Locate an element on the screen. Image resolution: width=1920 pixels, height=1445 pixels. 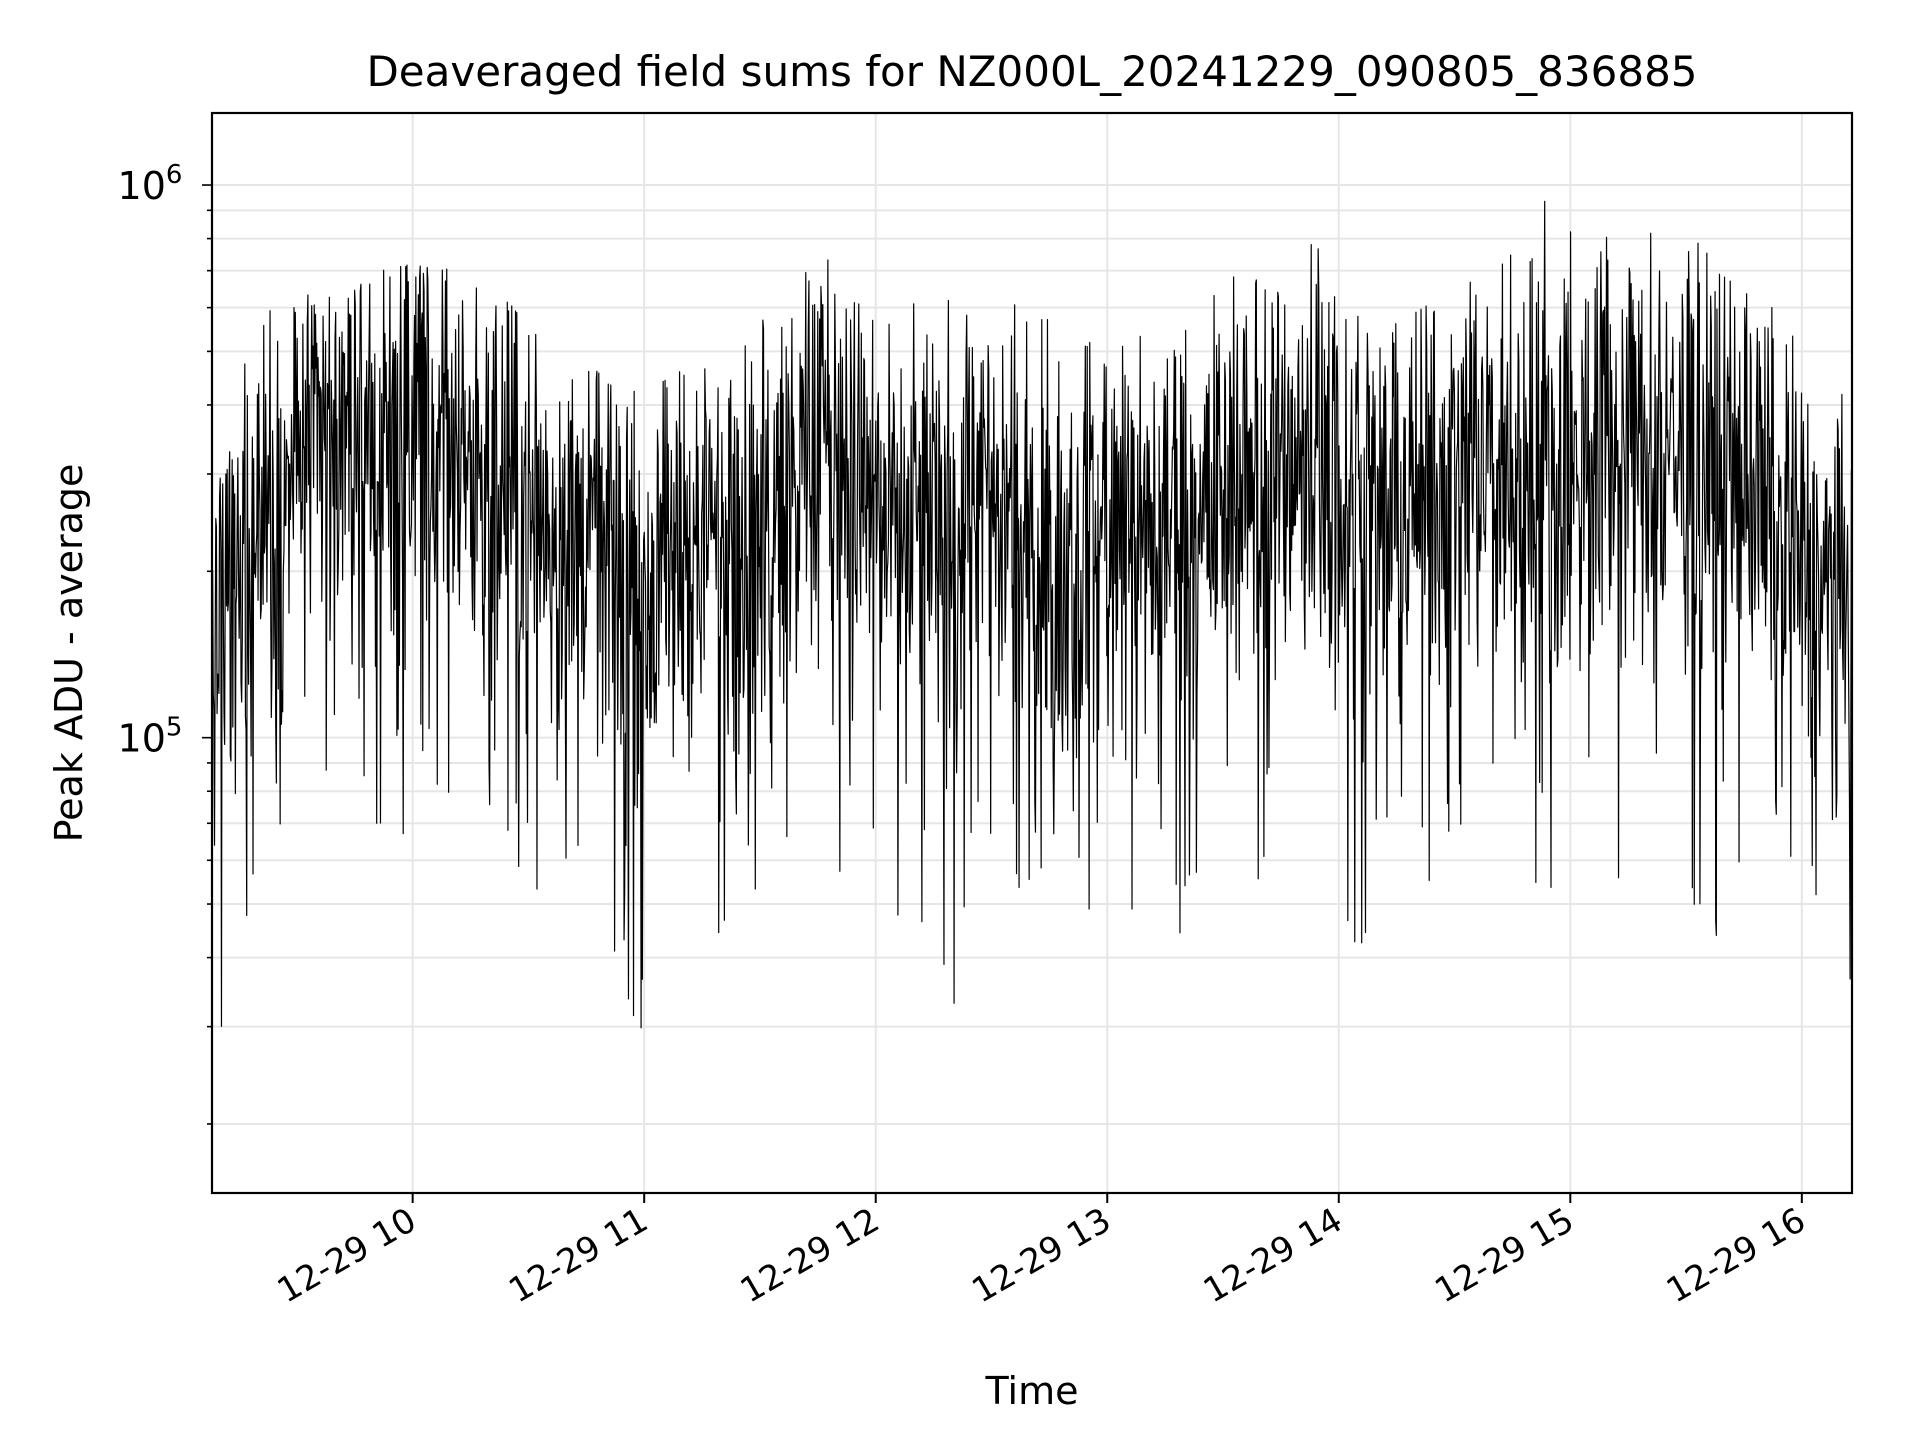
y-tick-label: 106 is located at coordinates (150, 184).